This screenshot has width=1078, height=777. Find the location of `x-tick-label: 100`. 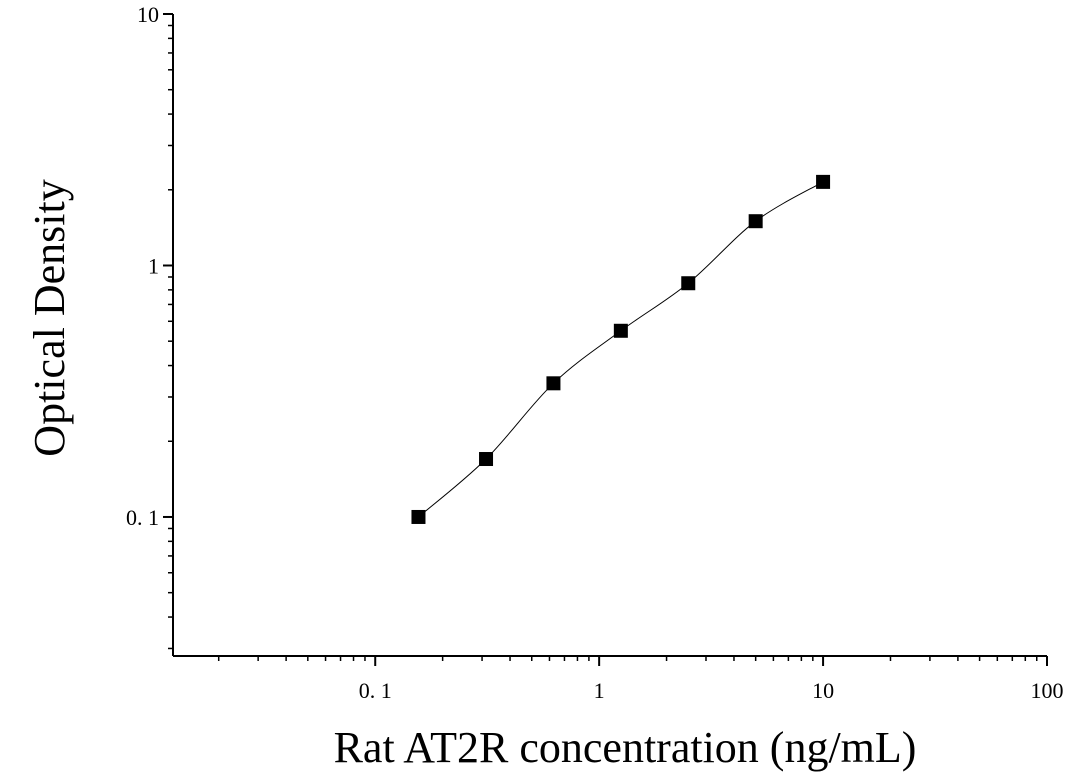

x-tick-label: 100 is located at coordinates (1047, 690).